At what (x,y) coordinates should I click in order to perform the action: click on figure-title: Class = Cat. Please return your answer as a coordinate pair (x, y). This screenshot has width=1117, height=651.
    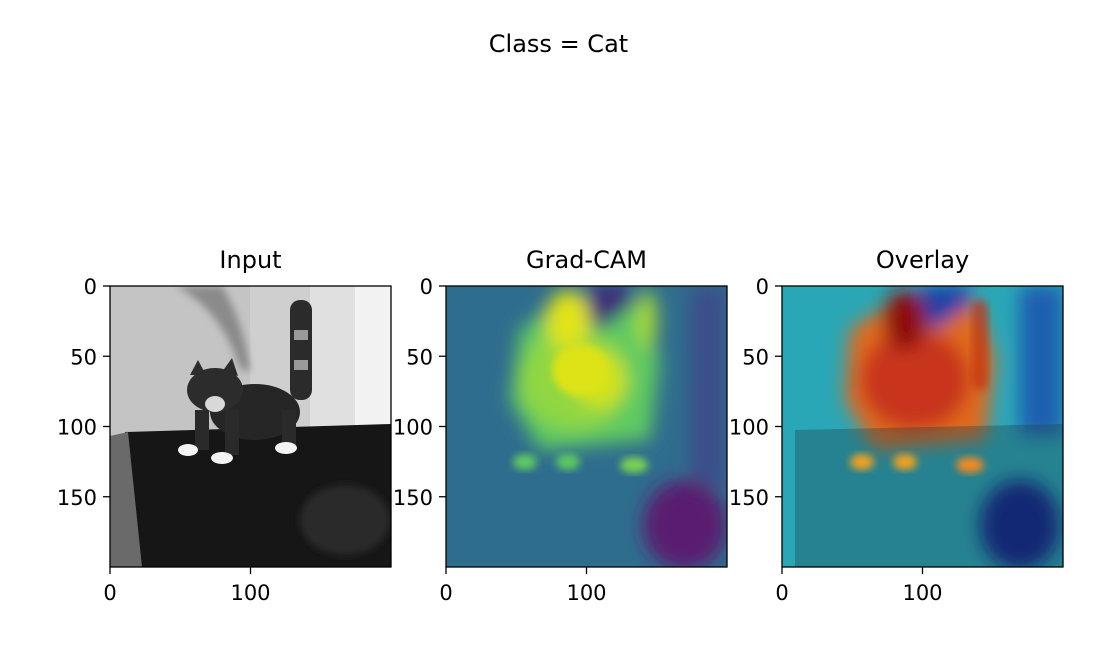
    Looking at the image, I should click on (558, 44).